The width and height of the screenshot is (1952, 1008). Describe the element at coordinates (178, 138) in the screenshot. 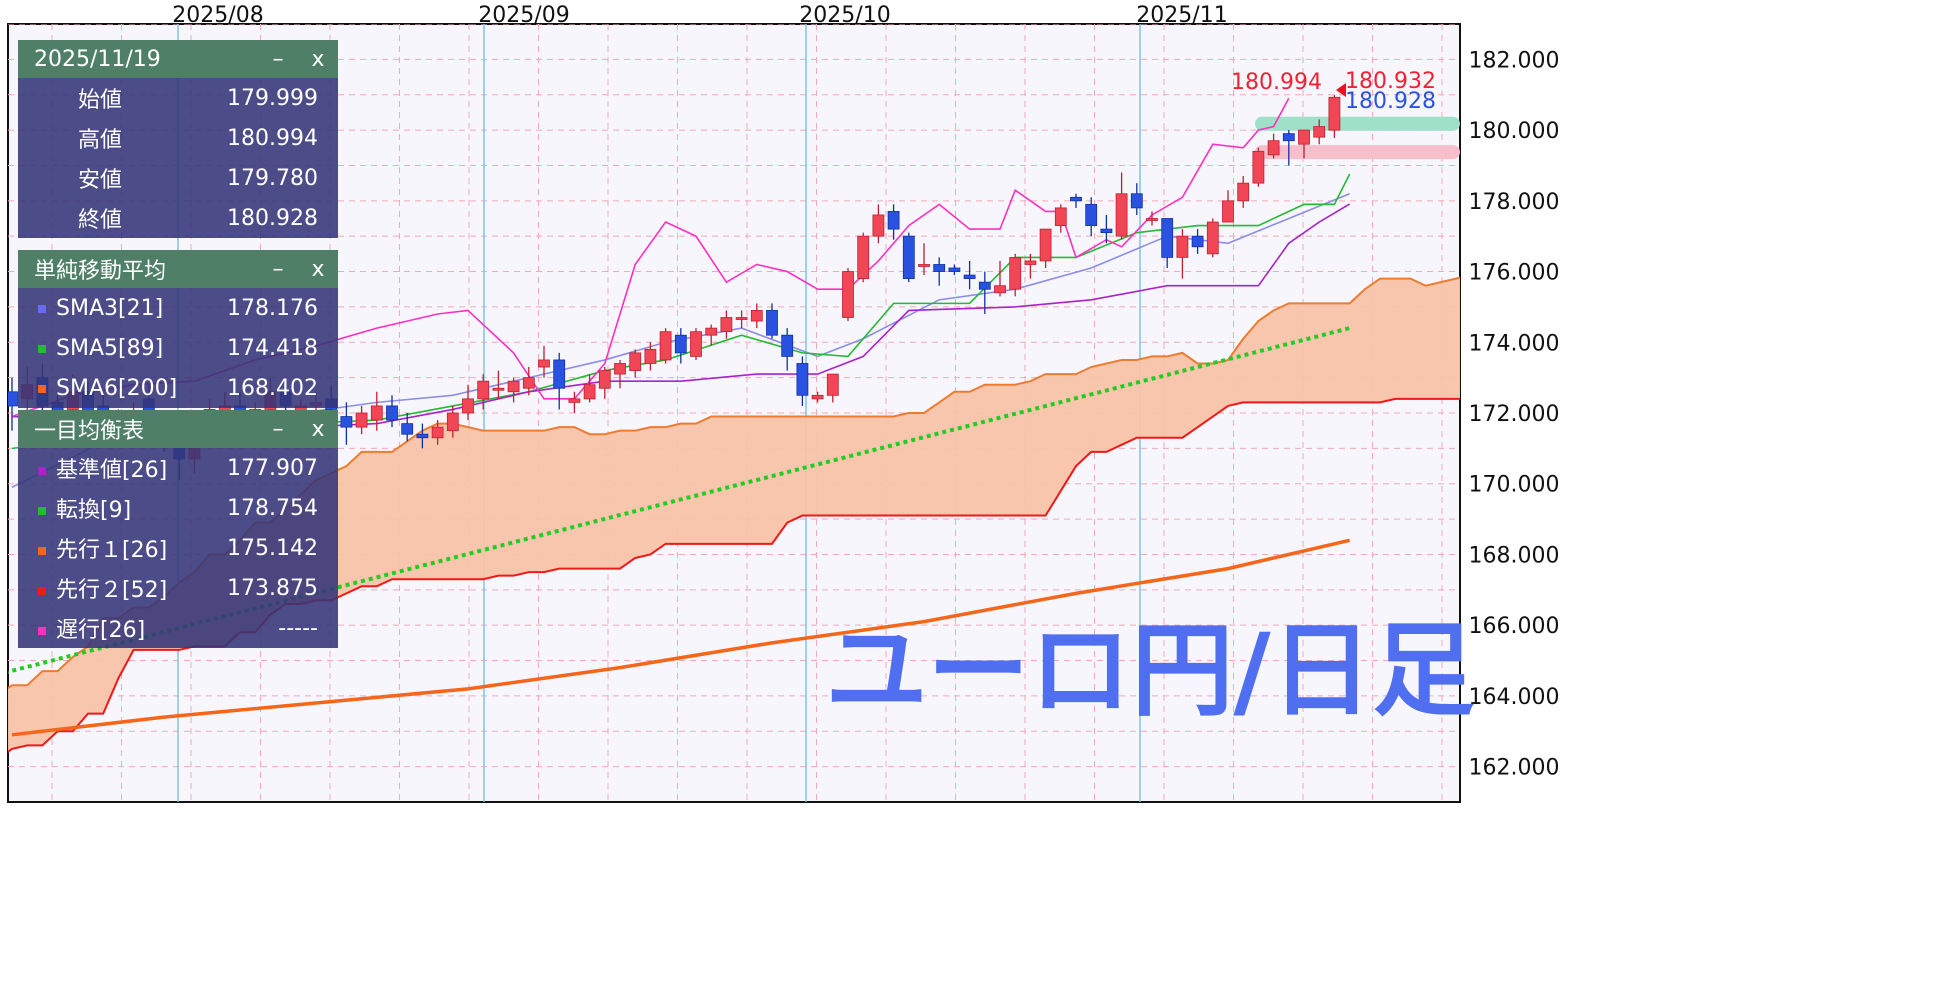

I see `panel-row: 高値 180.994` at that location.